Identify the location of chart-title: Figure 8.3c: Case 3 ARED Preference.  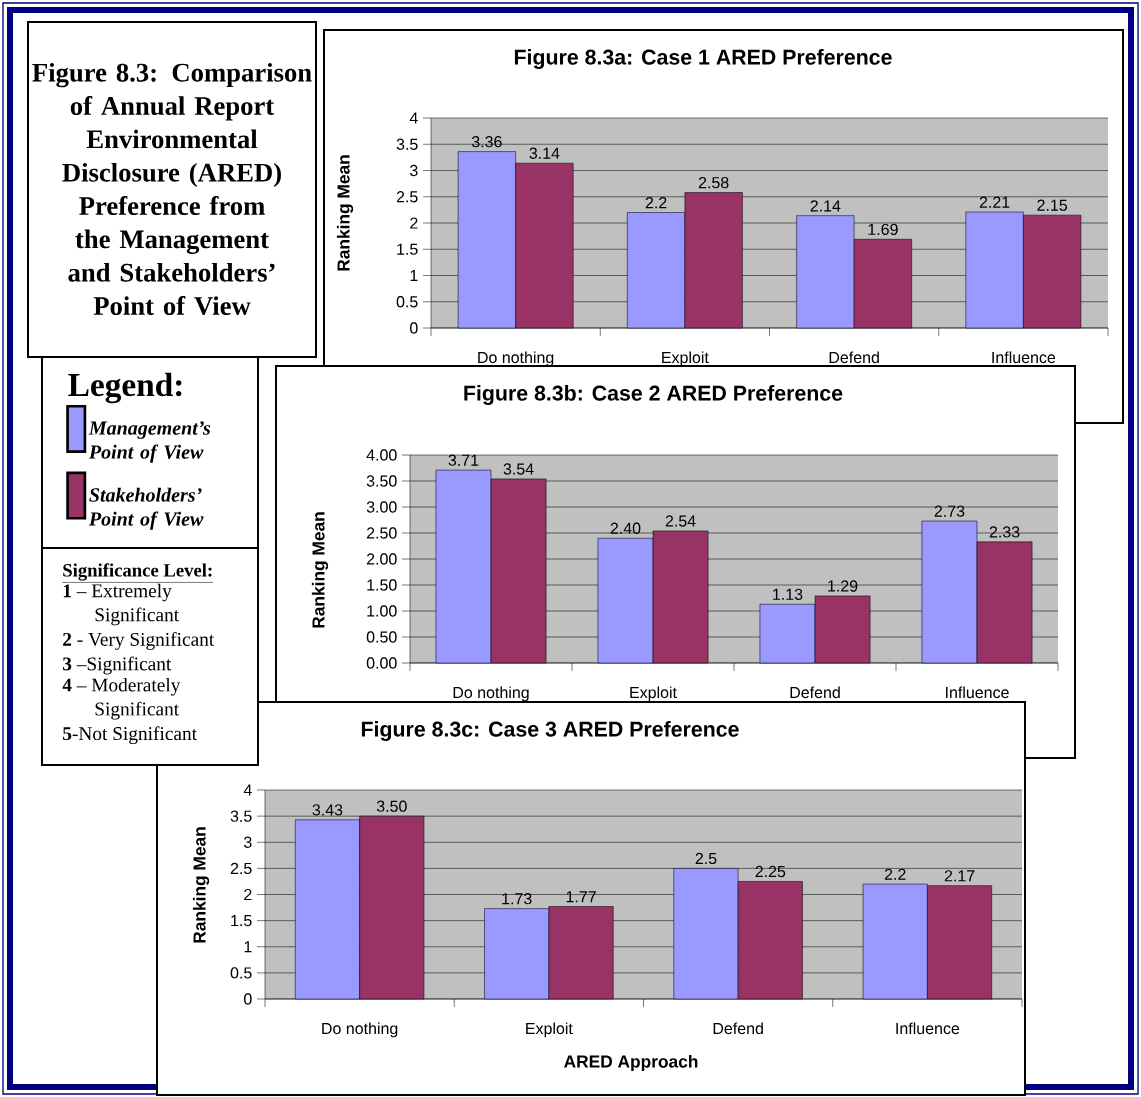
(550, 731).